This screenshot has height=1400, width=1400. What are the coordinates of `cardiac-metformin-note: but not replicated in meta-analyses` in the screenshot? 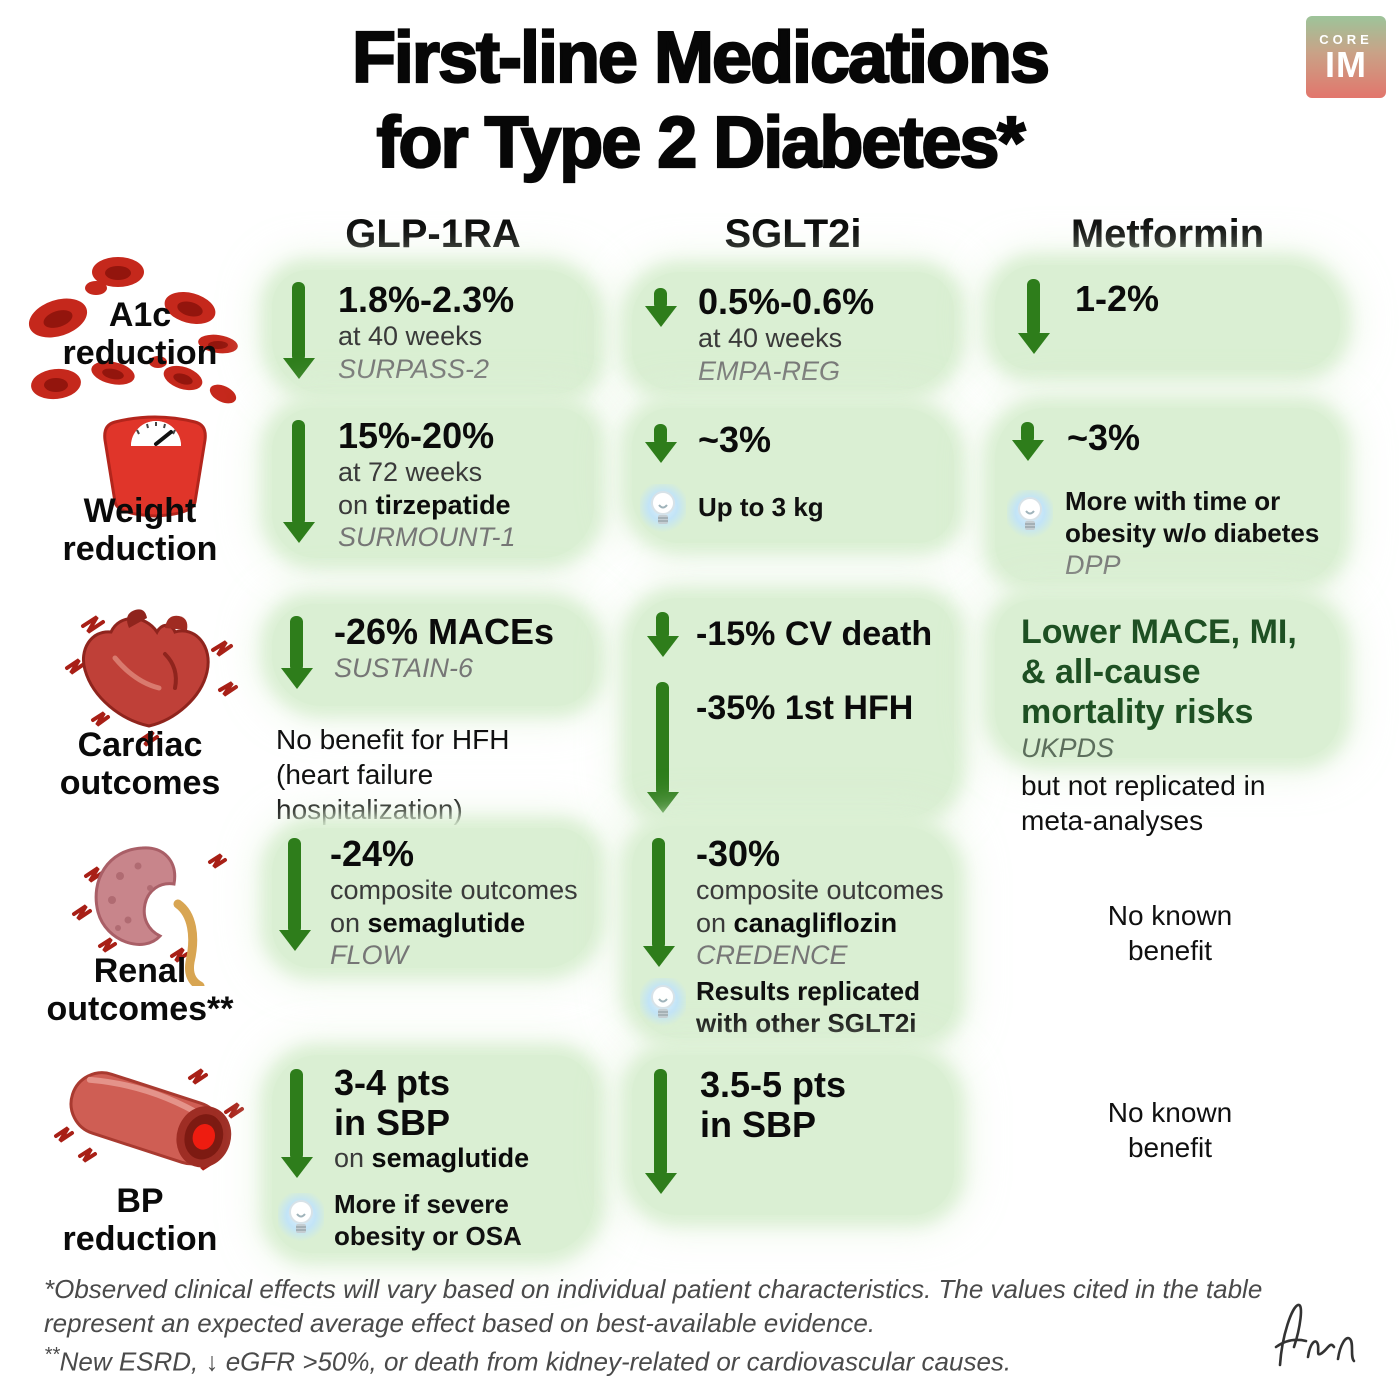 It's located at (1143, 803).